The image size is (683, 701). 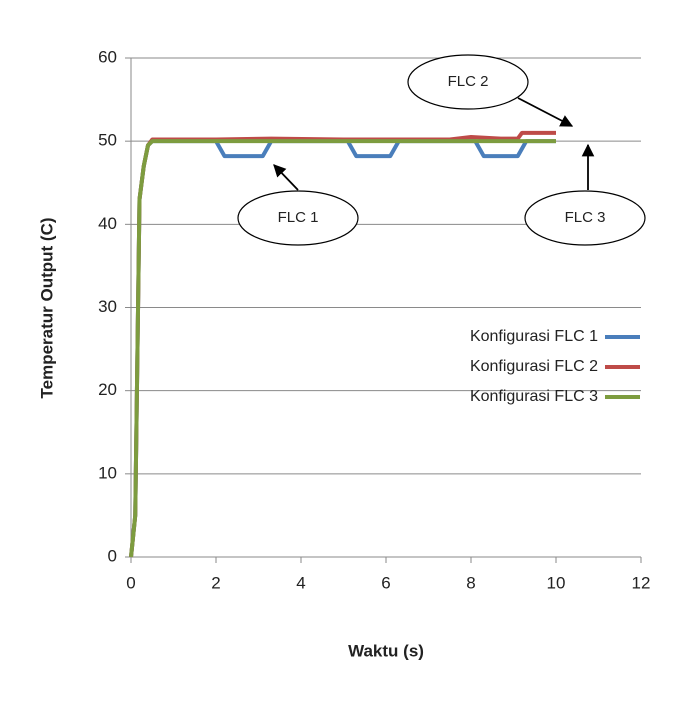 I want to click on x-tick-label: 10, so click(x=556, y=582).